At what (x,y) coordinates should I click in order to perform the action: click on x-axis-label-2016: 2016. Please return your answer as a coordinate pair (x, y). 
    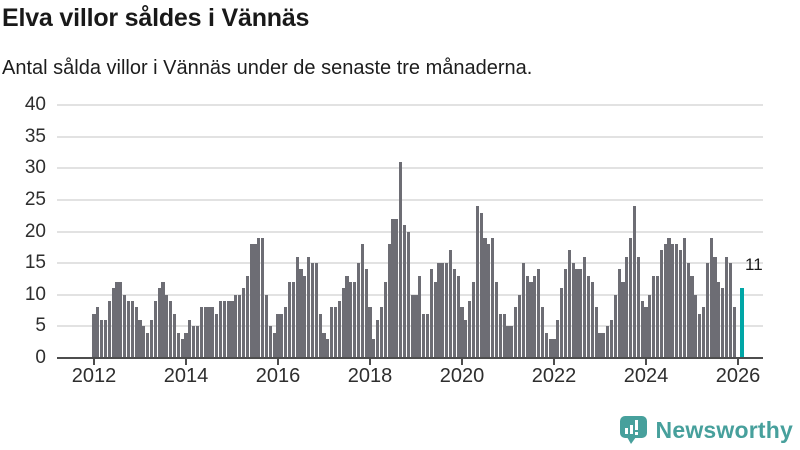
    Looking at the image, I should click on (278, 376).